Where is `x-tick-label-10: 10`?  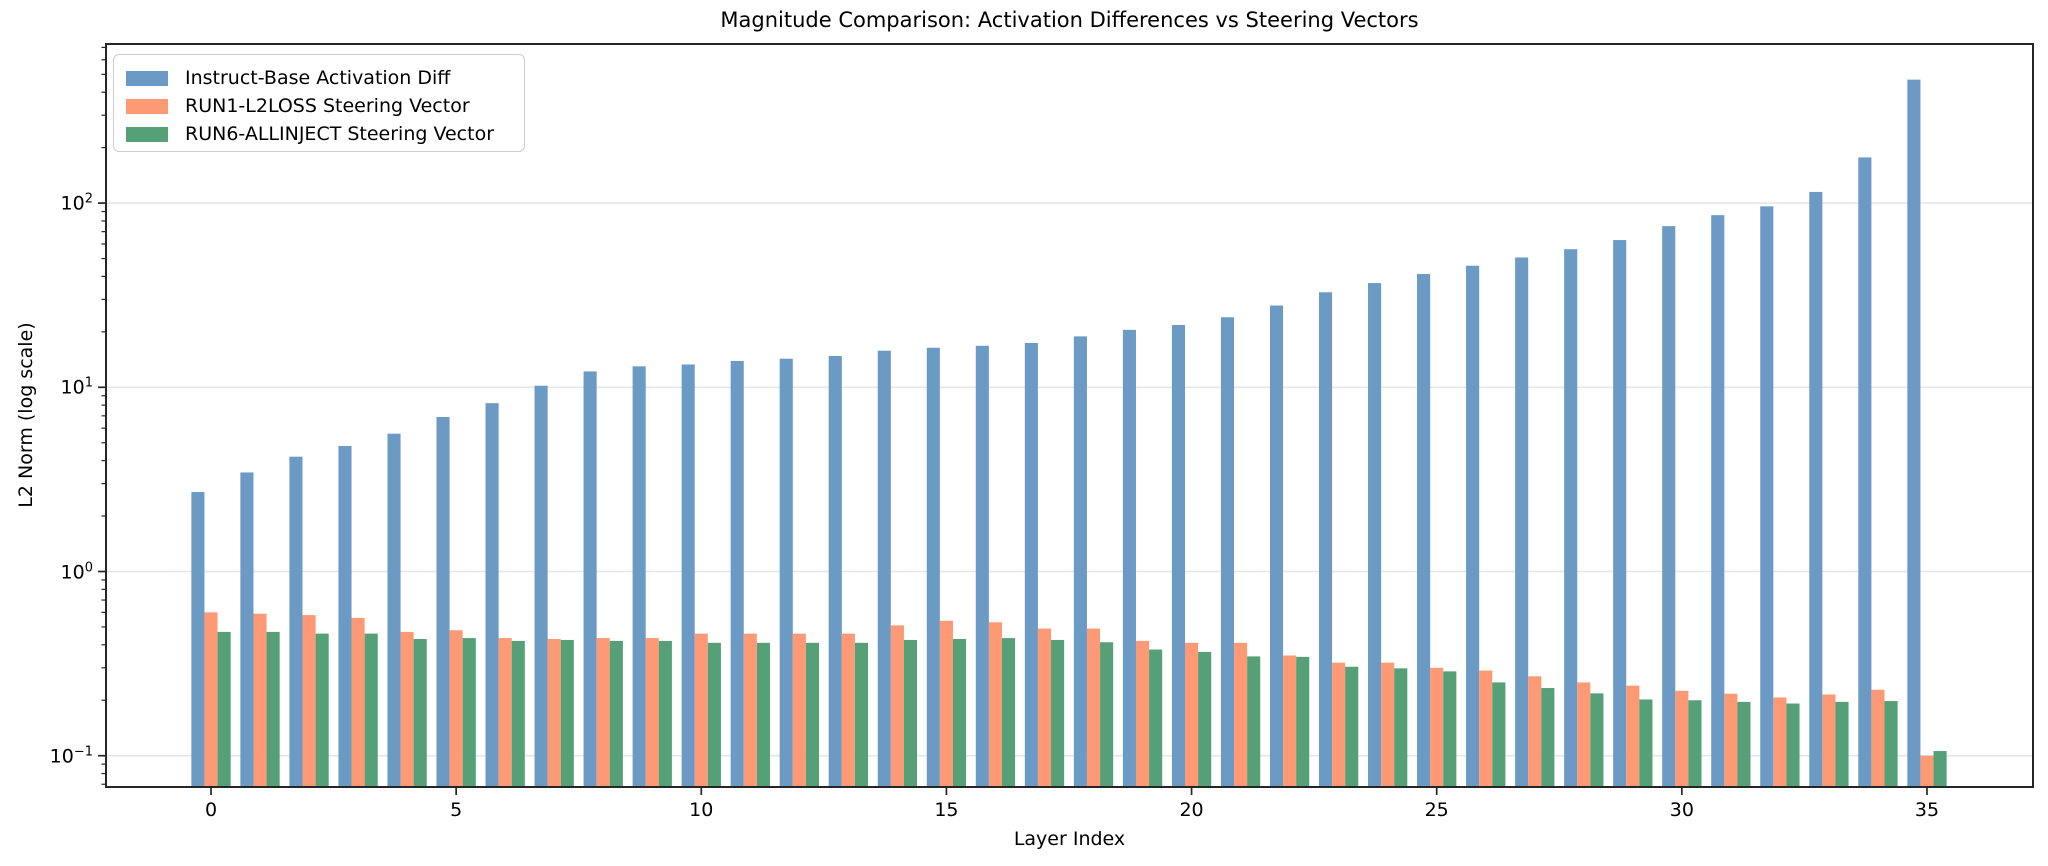 x-tick-label-10: 10 is located at coordinates (701, 810).